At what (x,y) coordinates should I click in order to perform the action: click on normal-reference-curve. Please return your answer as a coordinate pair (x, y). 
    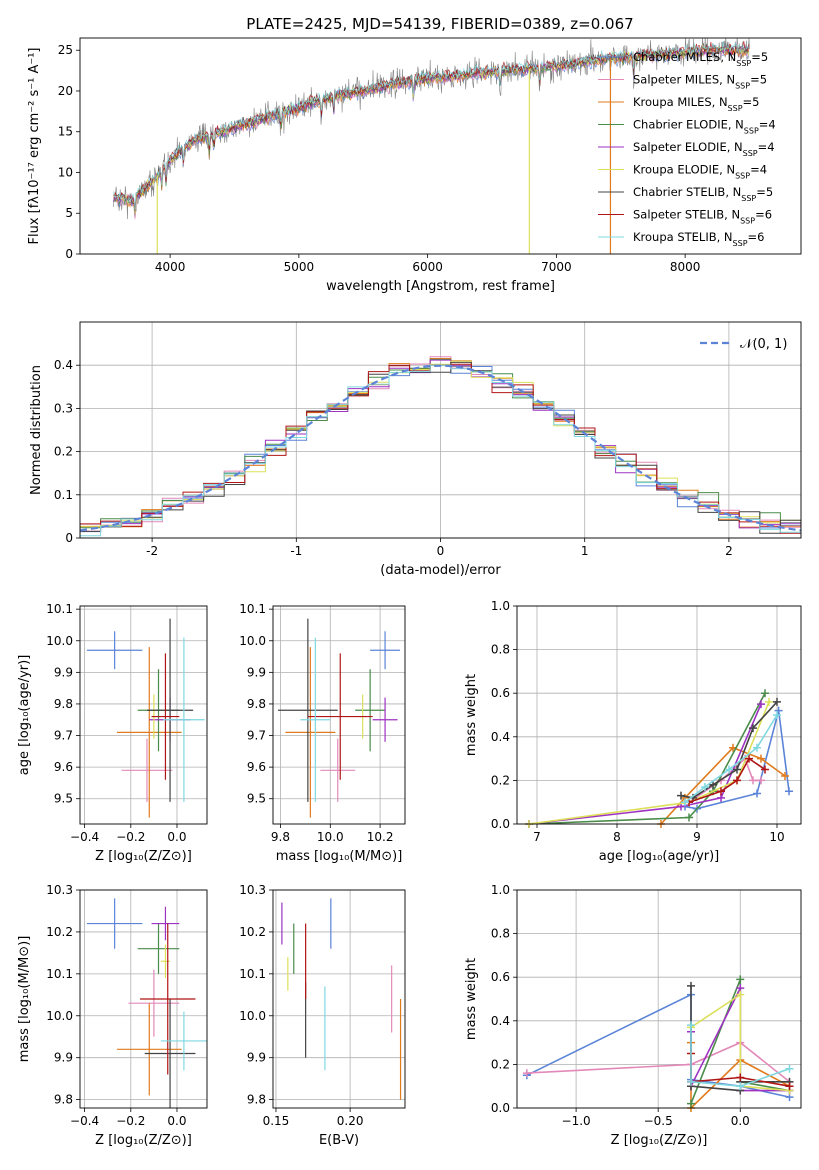
    Looking at the image, I should click on (440, 448).